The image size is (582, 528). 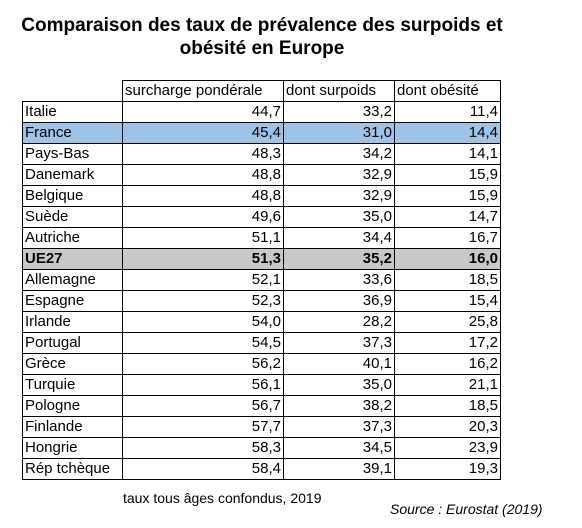 I want to click on table-row: Hongrie 58,3 34,5 23,9, so click(x=261, y=448).